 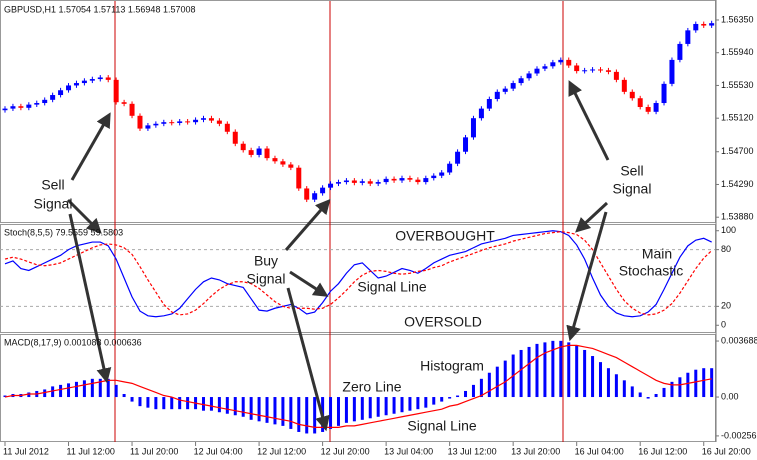 I want to click on annotation: Main, so click(x=657, y=254).